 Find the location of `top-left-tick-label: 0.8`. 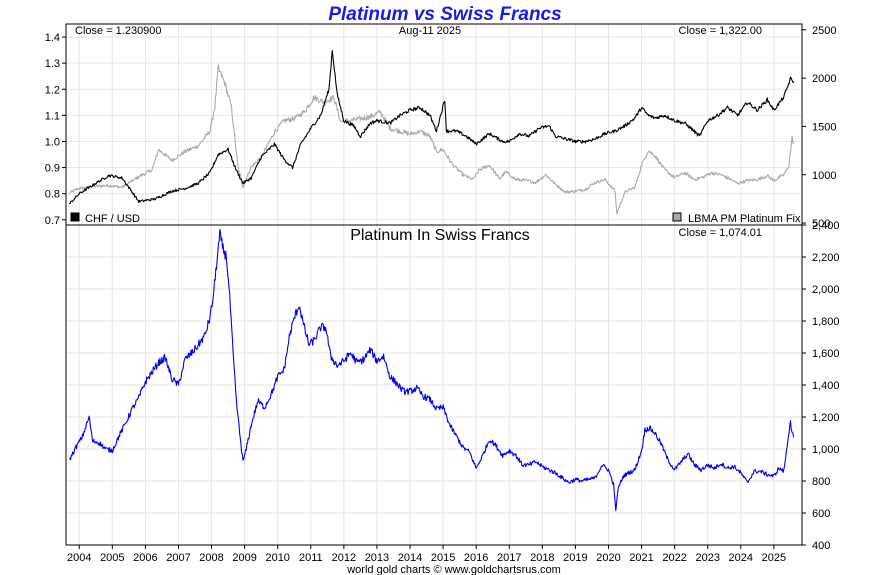

top-left-tick-label: 0.8 is located at coordinates (52, 195).